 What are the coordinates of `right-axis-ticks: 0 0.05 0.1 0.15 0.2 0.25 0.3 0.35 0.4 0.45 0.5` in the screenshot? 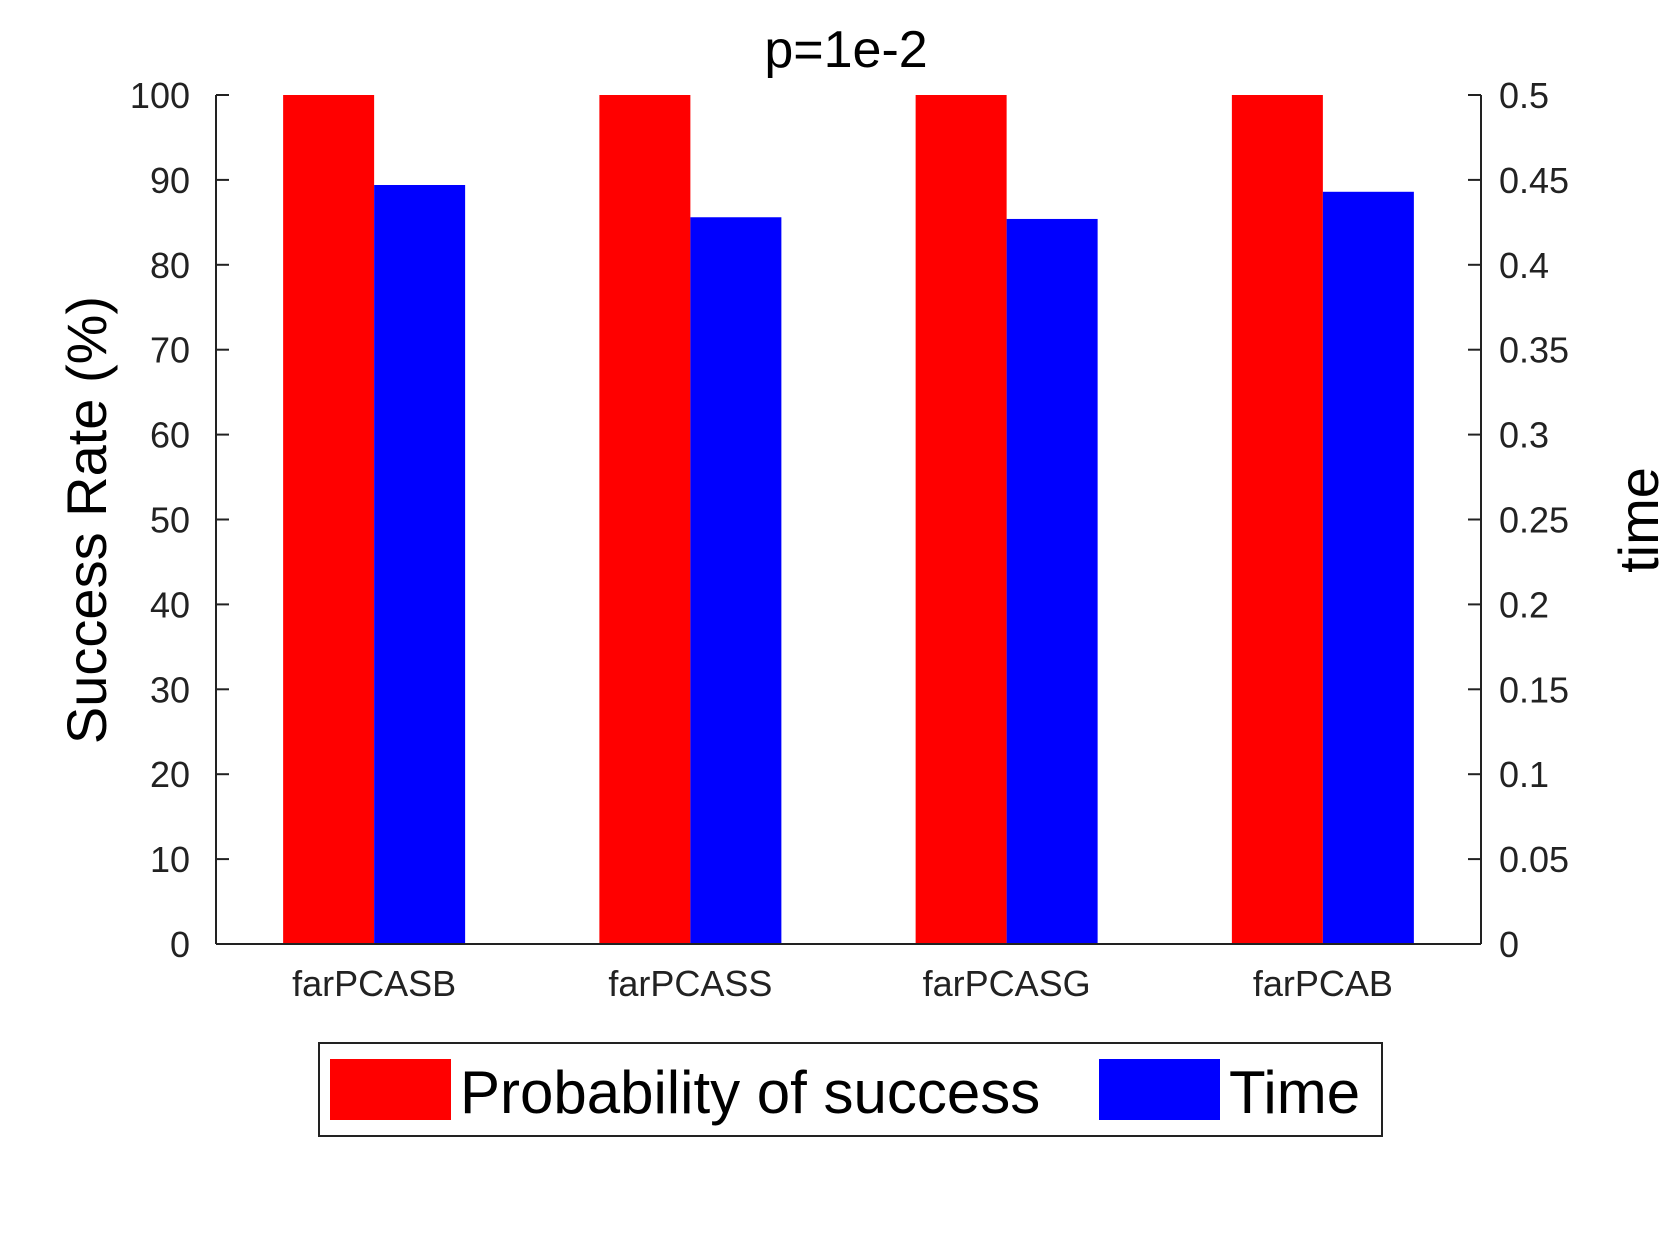 It's located at (1518, 520).